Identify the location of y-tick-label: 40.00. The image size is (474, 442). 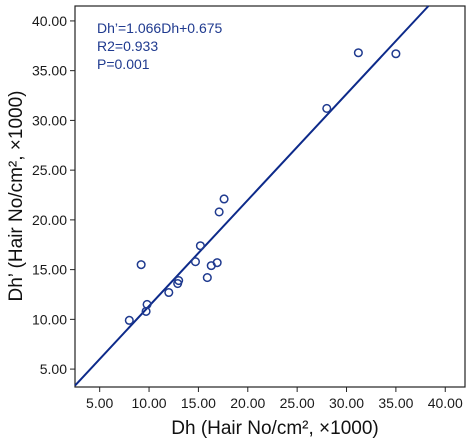
(49, 21).